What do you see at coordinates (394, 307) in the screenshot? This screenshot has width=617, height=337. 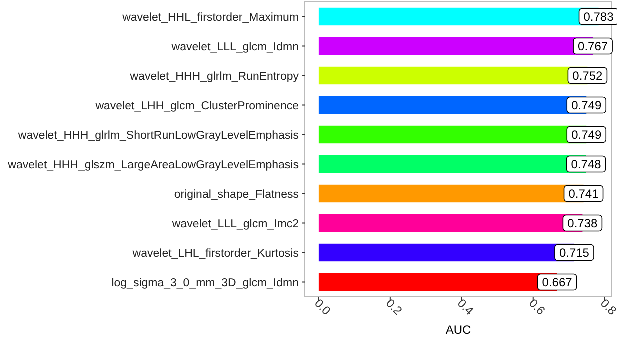 I see `x-tick-label: 0.2` at bounding box center [394, 307].